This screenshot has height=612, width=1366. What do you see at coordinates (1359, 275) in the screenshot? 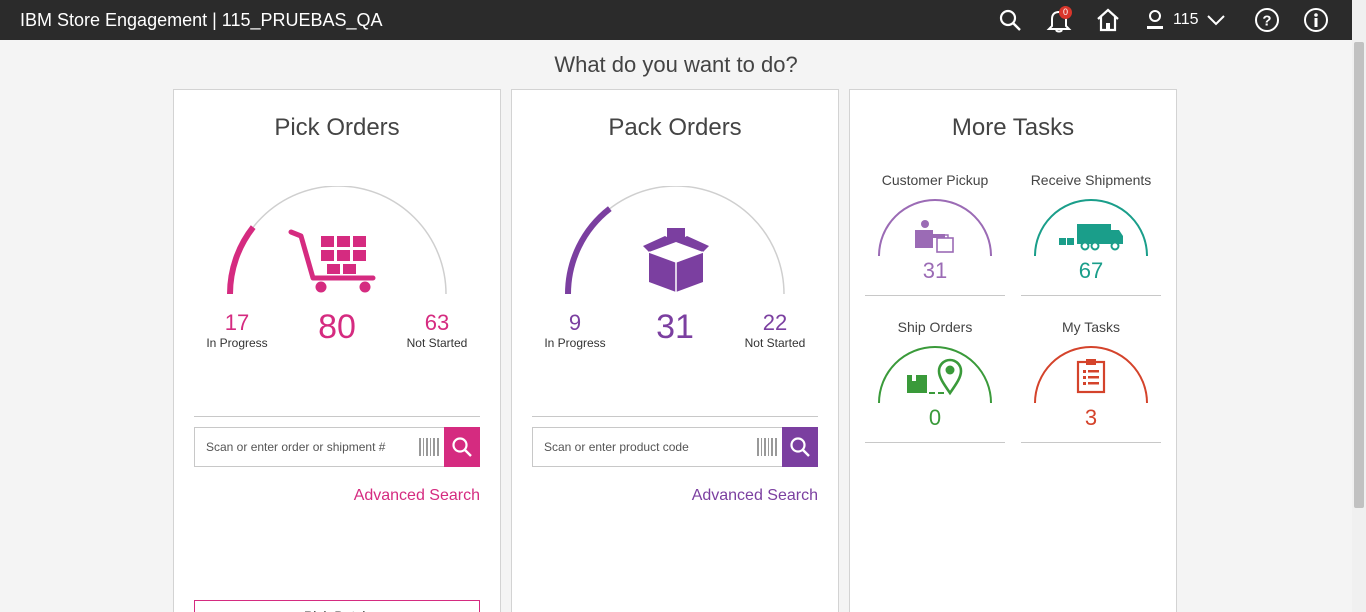
I see `scrollbar-thumb` at bounding box center [1359, 275].